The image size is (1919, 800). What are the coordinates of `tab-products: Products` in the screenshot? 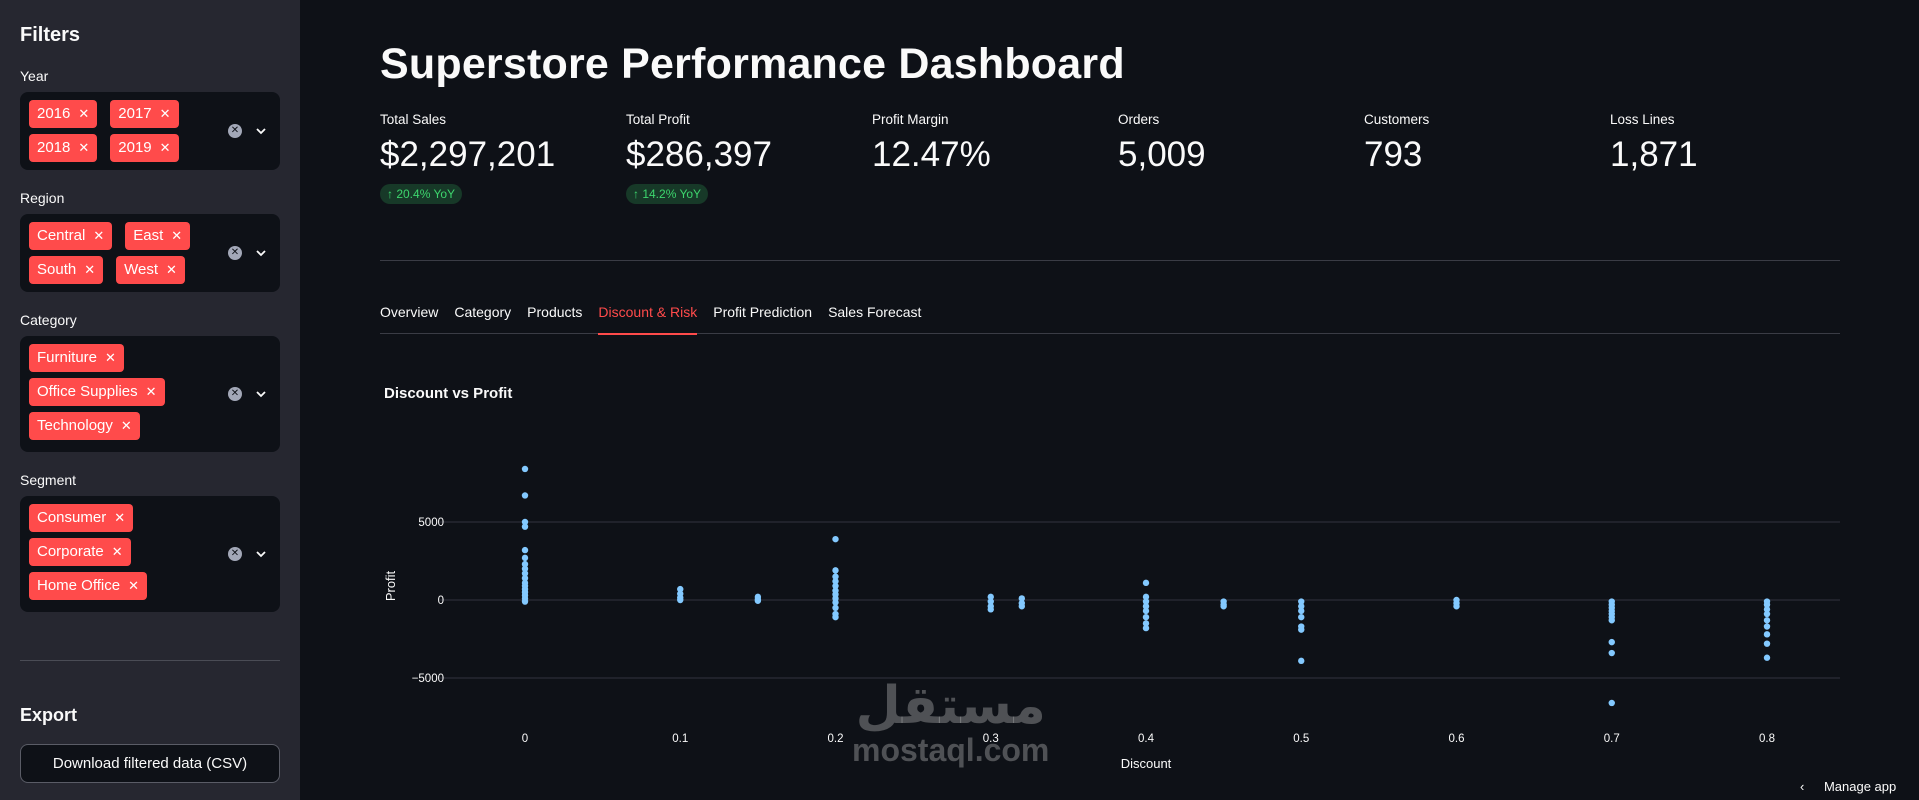 It's located at (555, 312).